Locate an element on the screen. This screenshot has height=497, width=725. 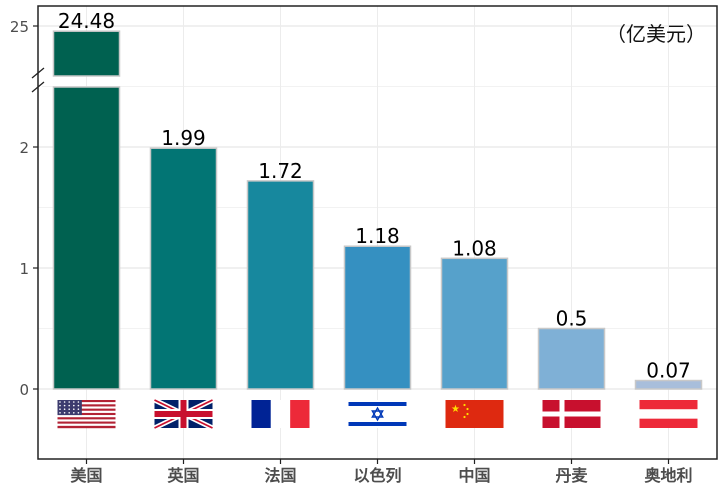
x-tick-label: 英国 is located at coordinates (182, 475).